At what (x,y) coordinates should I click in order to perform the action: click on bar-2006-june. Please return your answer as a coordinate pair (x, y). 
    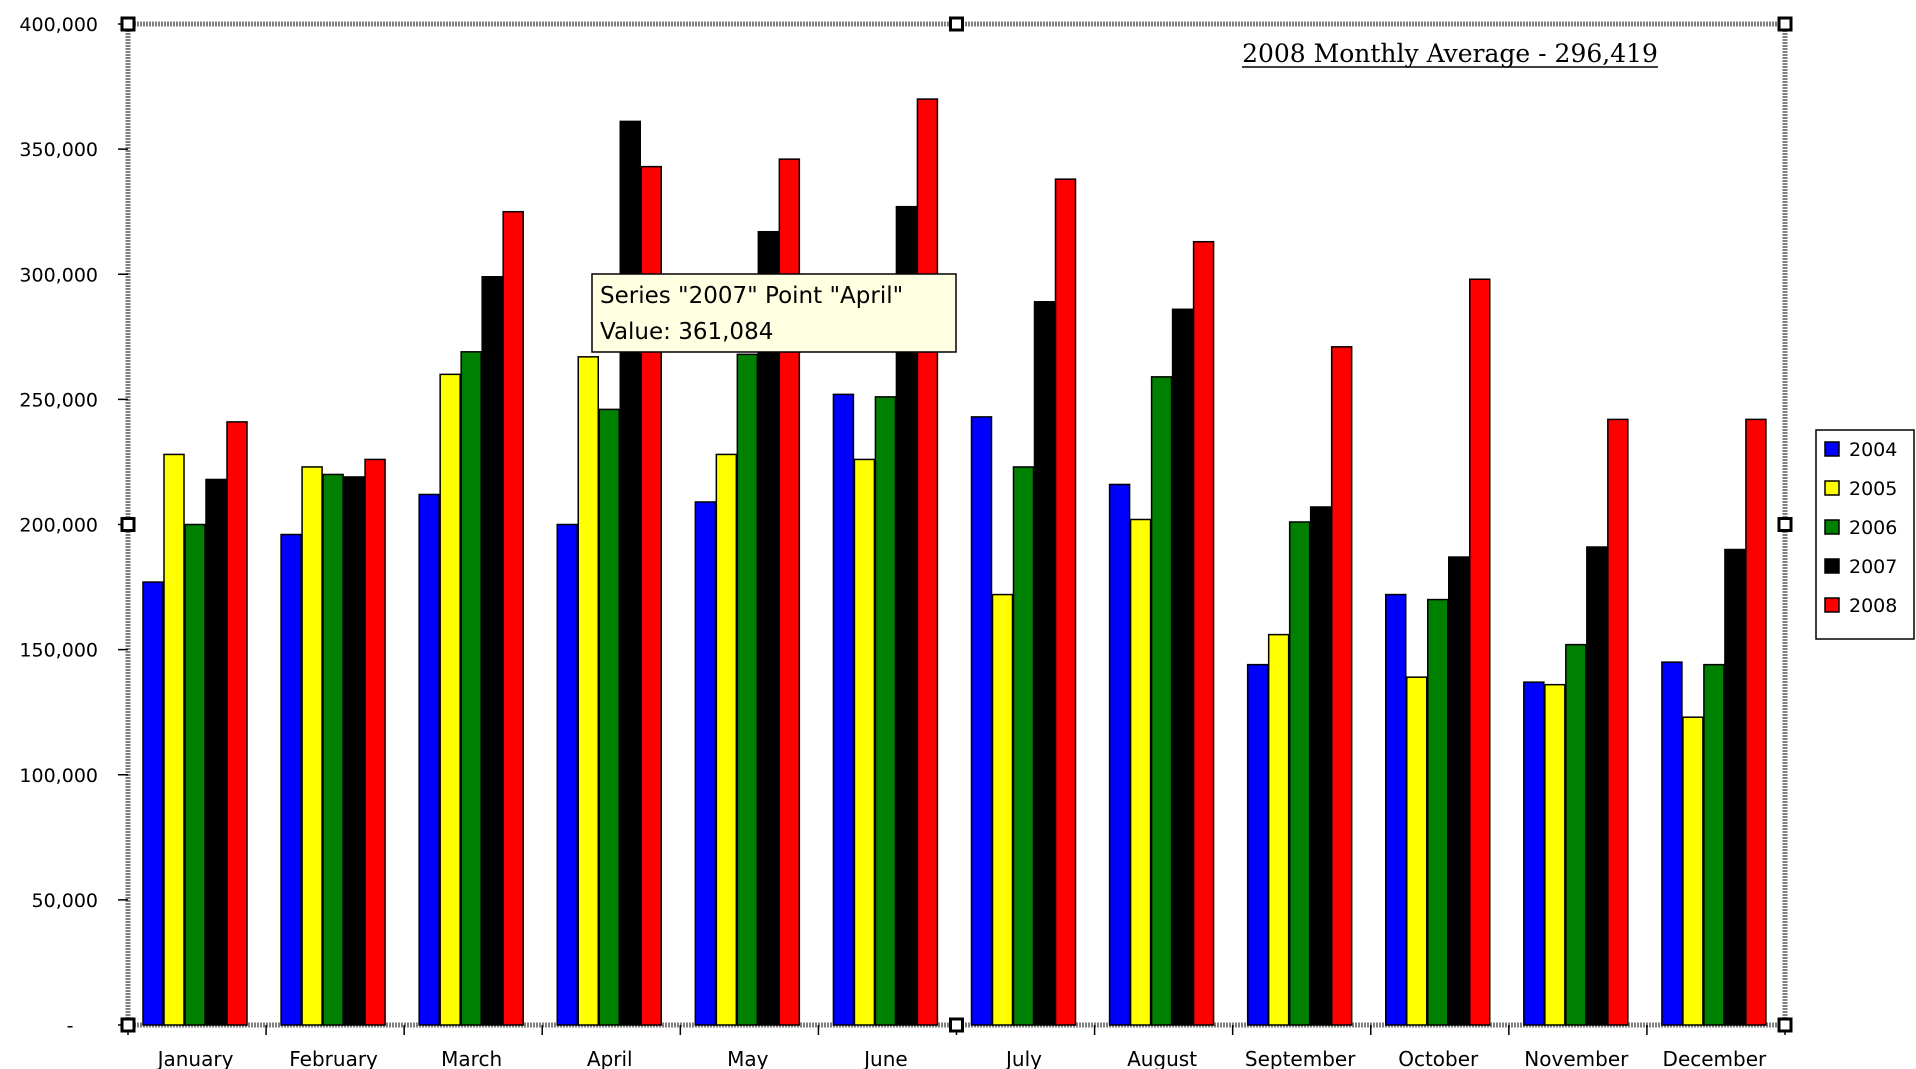
    Looking at the image, I should click on (885, 711).